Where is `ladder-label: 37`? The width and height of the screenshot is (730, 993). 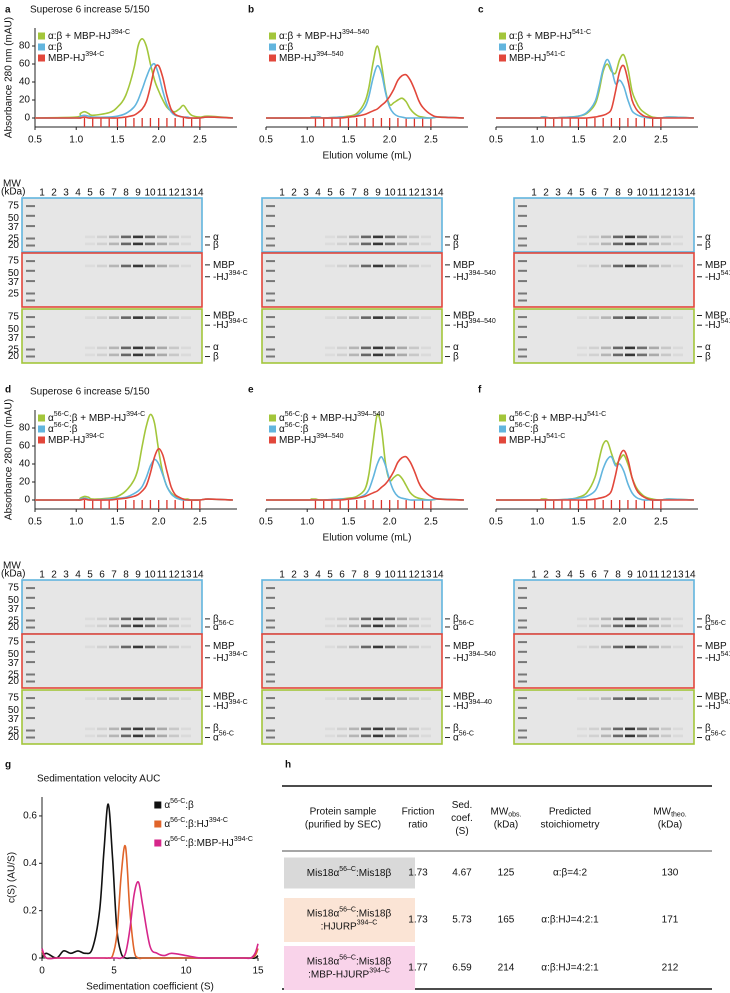 ladder-label: 37 is located at coordinates (14, 663).